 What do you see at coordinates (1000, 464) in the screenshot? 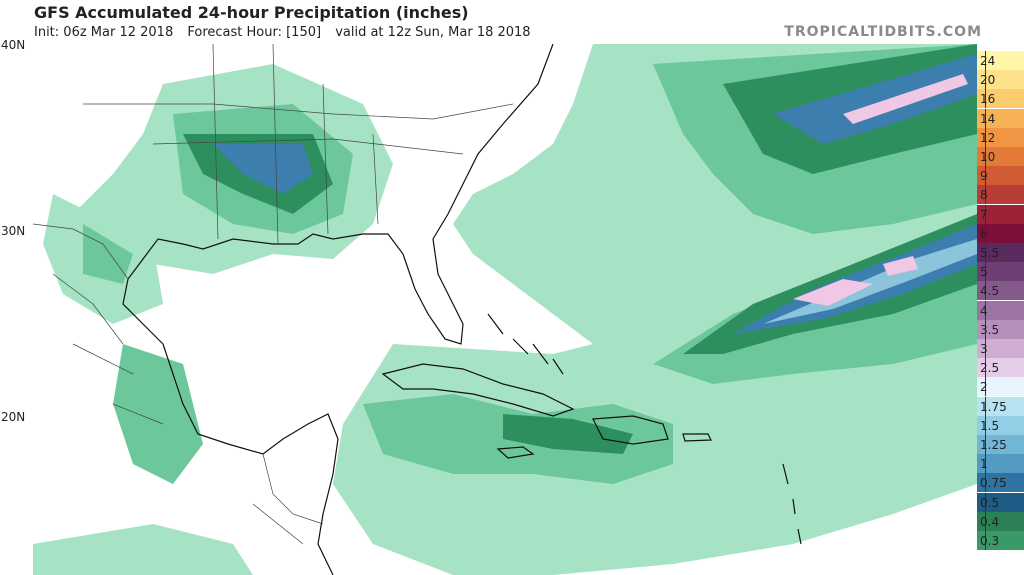
I see `colorbar-level: 1` at bounding box center [1000, 464].